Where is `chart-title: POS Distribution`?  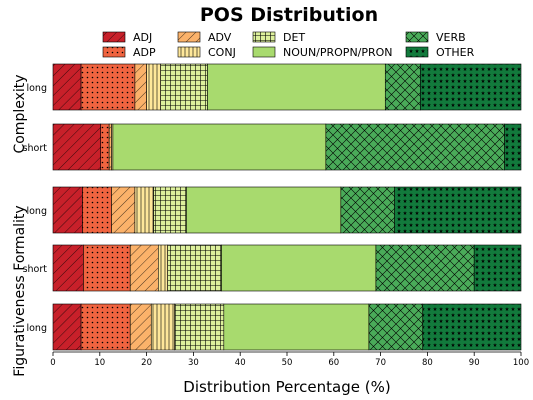 chart-title: POS Distribution is located at coordinates (289, 15).